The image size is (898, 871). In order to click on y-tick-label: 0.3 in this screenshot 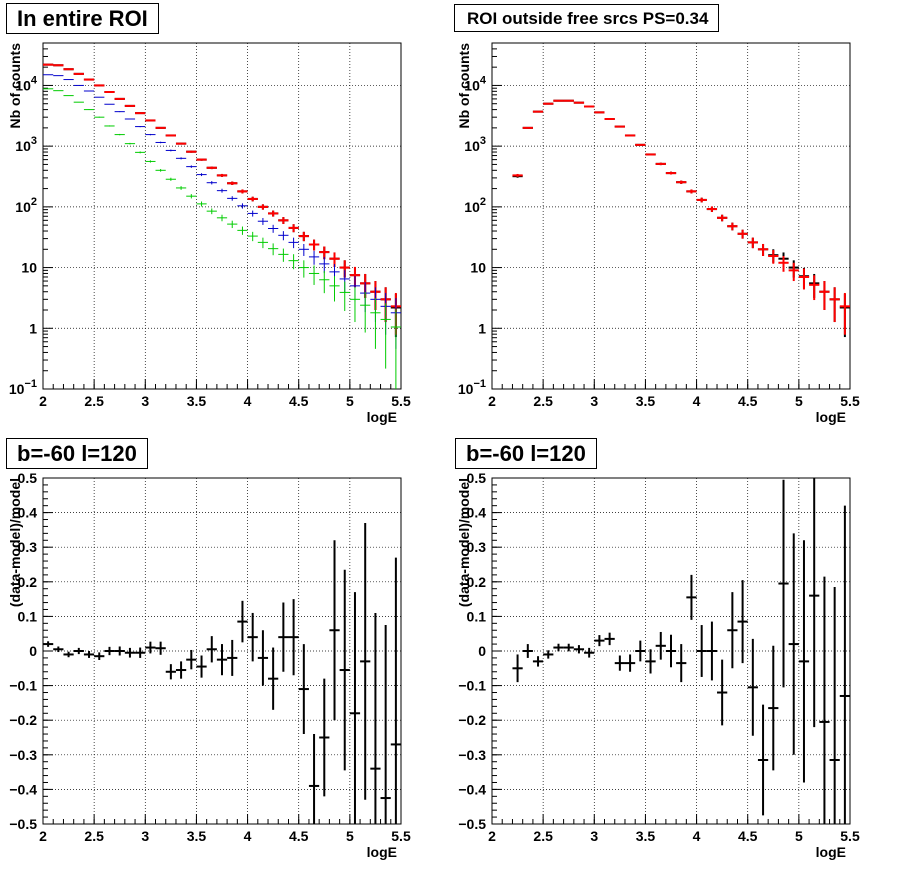, I will do `click(28, 547)`.